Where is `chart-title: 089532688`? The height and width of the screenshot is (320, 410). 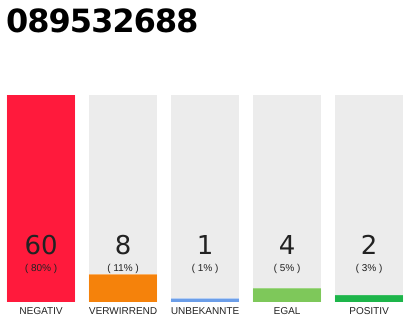 chart-title: 089532688 is located at coordinates (102, 21).